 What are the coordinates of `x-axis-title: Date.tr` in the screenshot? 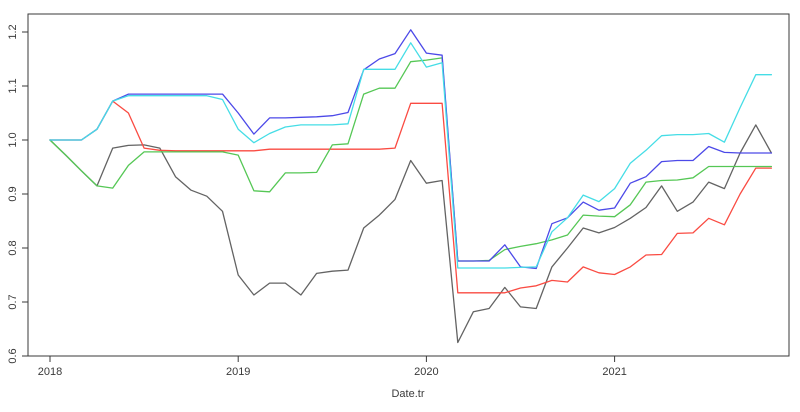 It's located at (407, 394).